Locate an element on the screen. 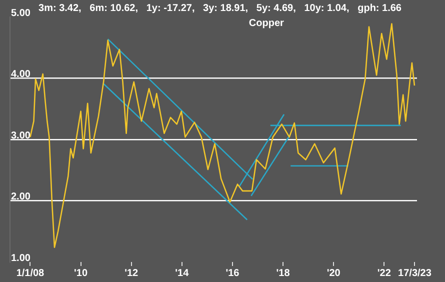 Image resolution: width=445 pixels, height=282 pixels. y-tick-label: 2.00 is located at coordinates (21, 197).